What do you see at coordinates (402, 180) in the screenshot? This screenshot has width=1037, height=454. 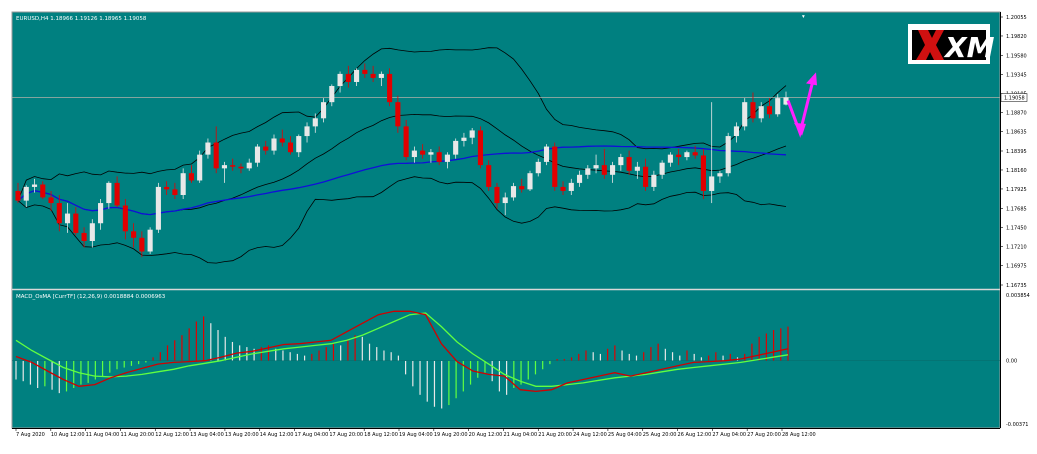 I see `moving-average` at bounding box center [402, 180].